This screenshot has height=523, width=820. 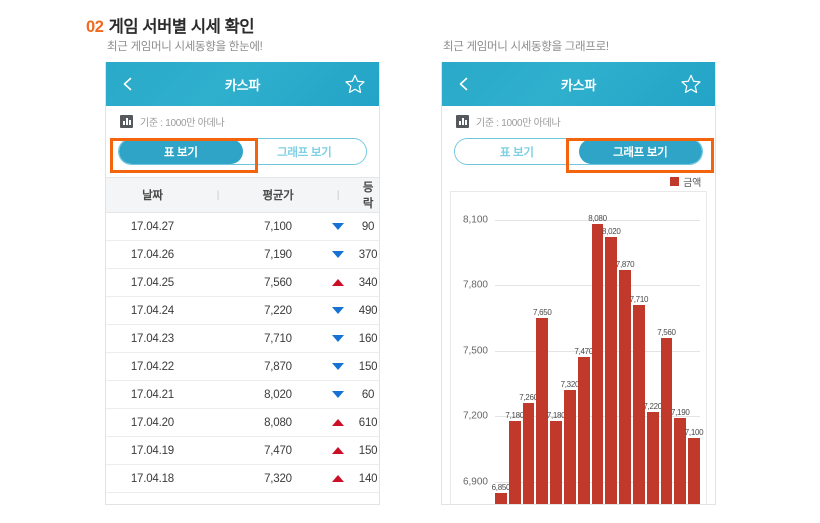 What do you see at coordinates (278, 338) in the screenshot?
I see `cell-price: 7,710` at bounding box center [278, 338].